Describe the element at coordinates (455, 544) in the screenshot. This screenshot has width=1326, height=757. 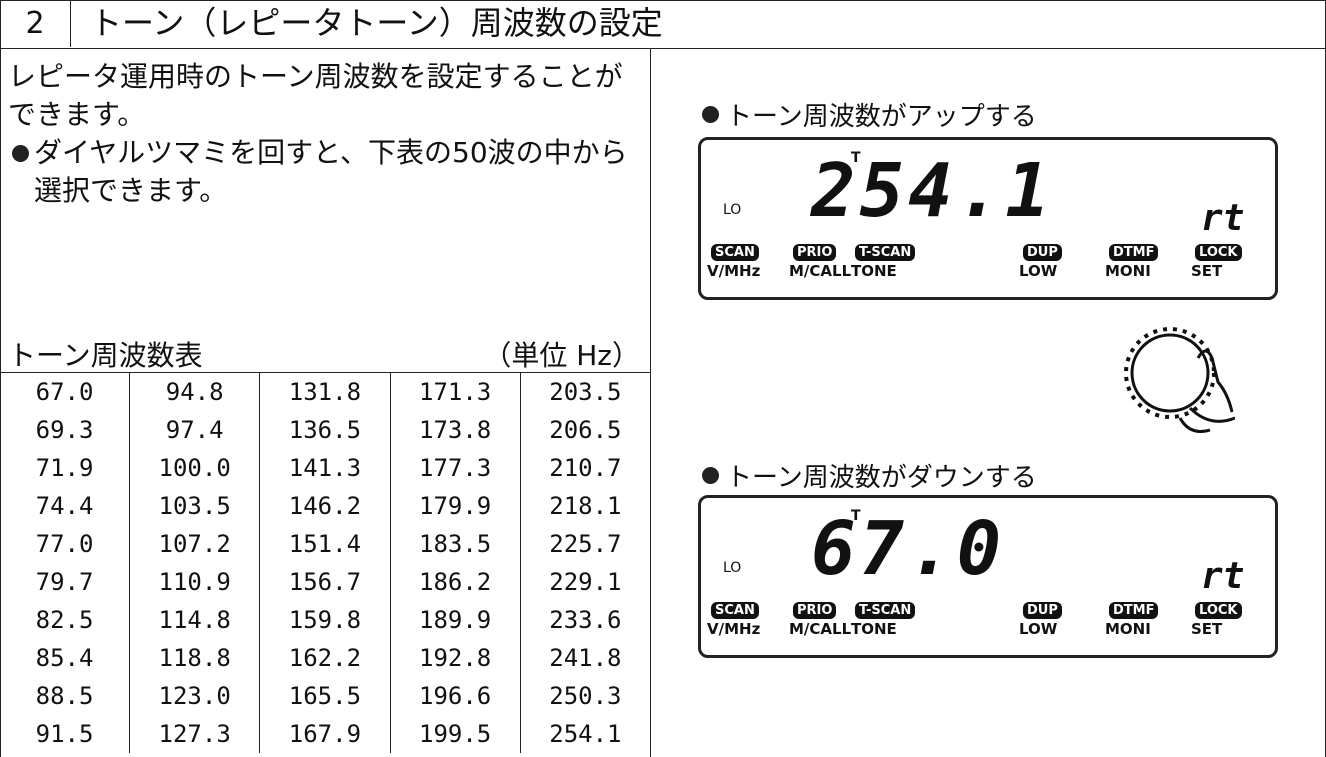
I see `table-cell: 183.5` at that location.